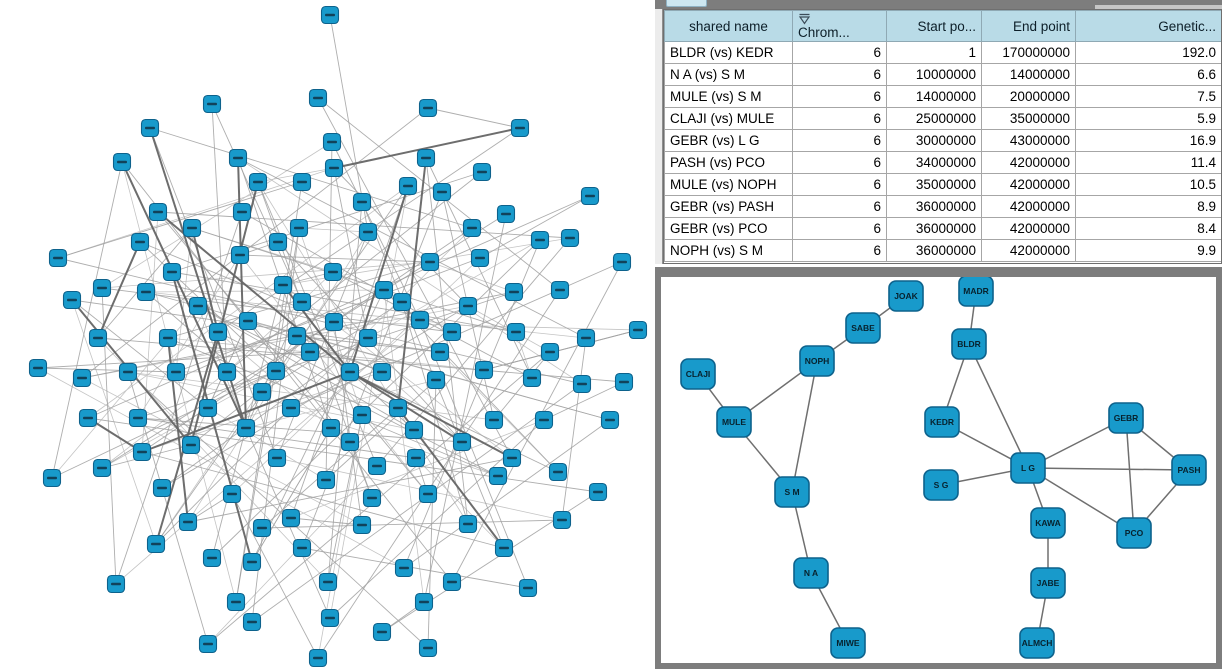 The height and width of the screenshot is (669, 1222). What do you see at coordinates (934, 74) in the screenshot?
I see `table-cell: 10000000` at bounding box center [934, 74].